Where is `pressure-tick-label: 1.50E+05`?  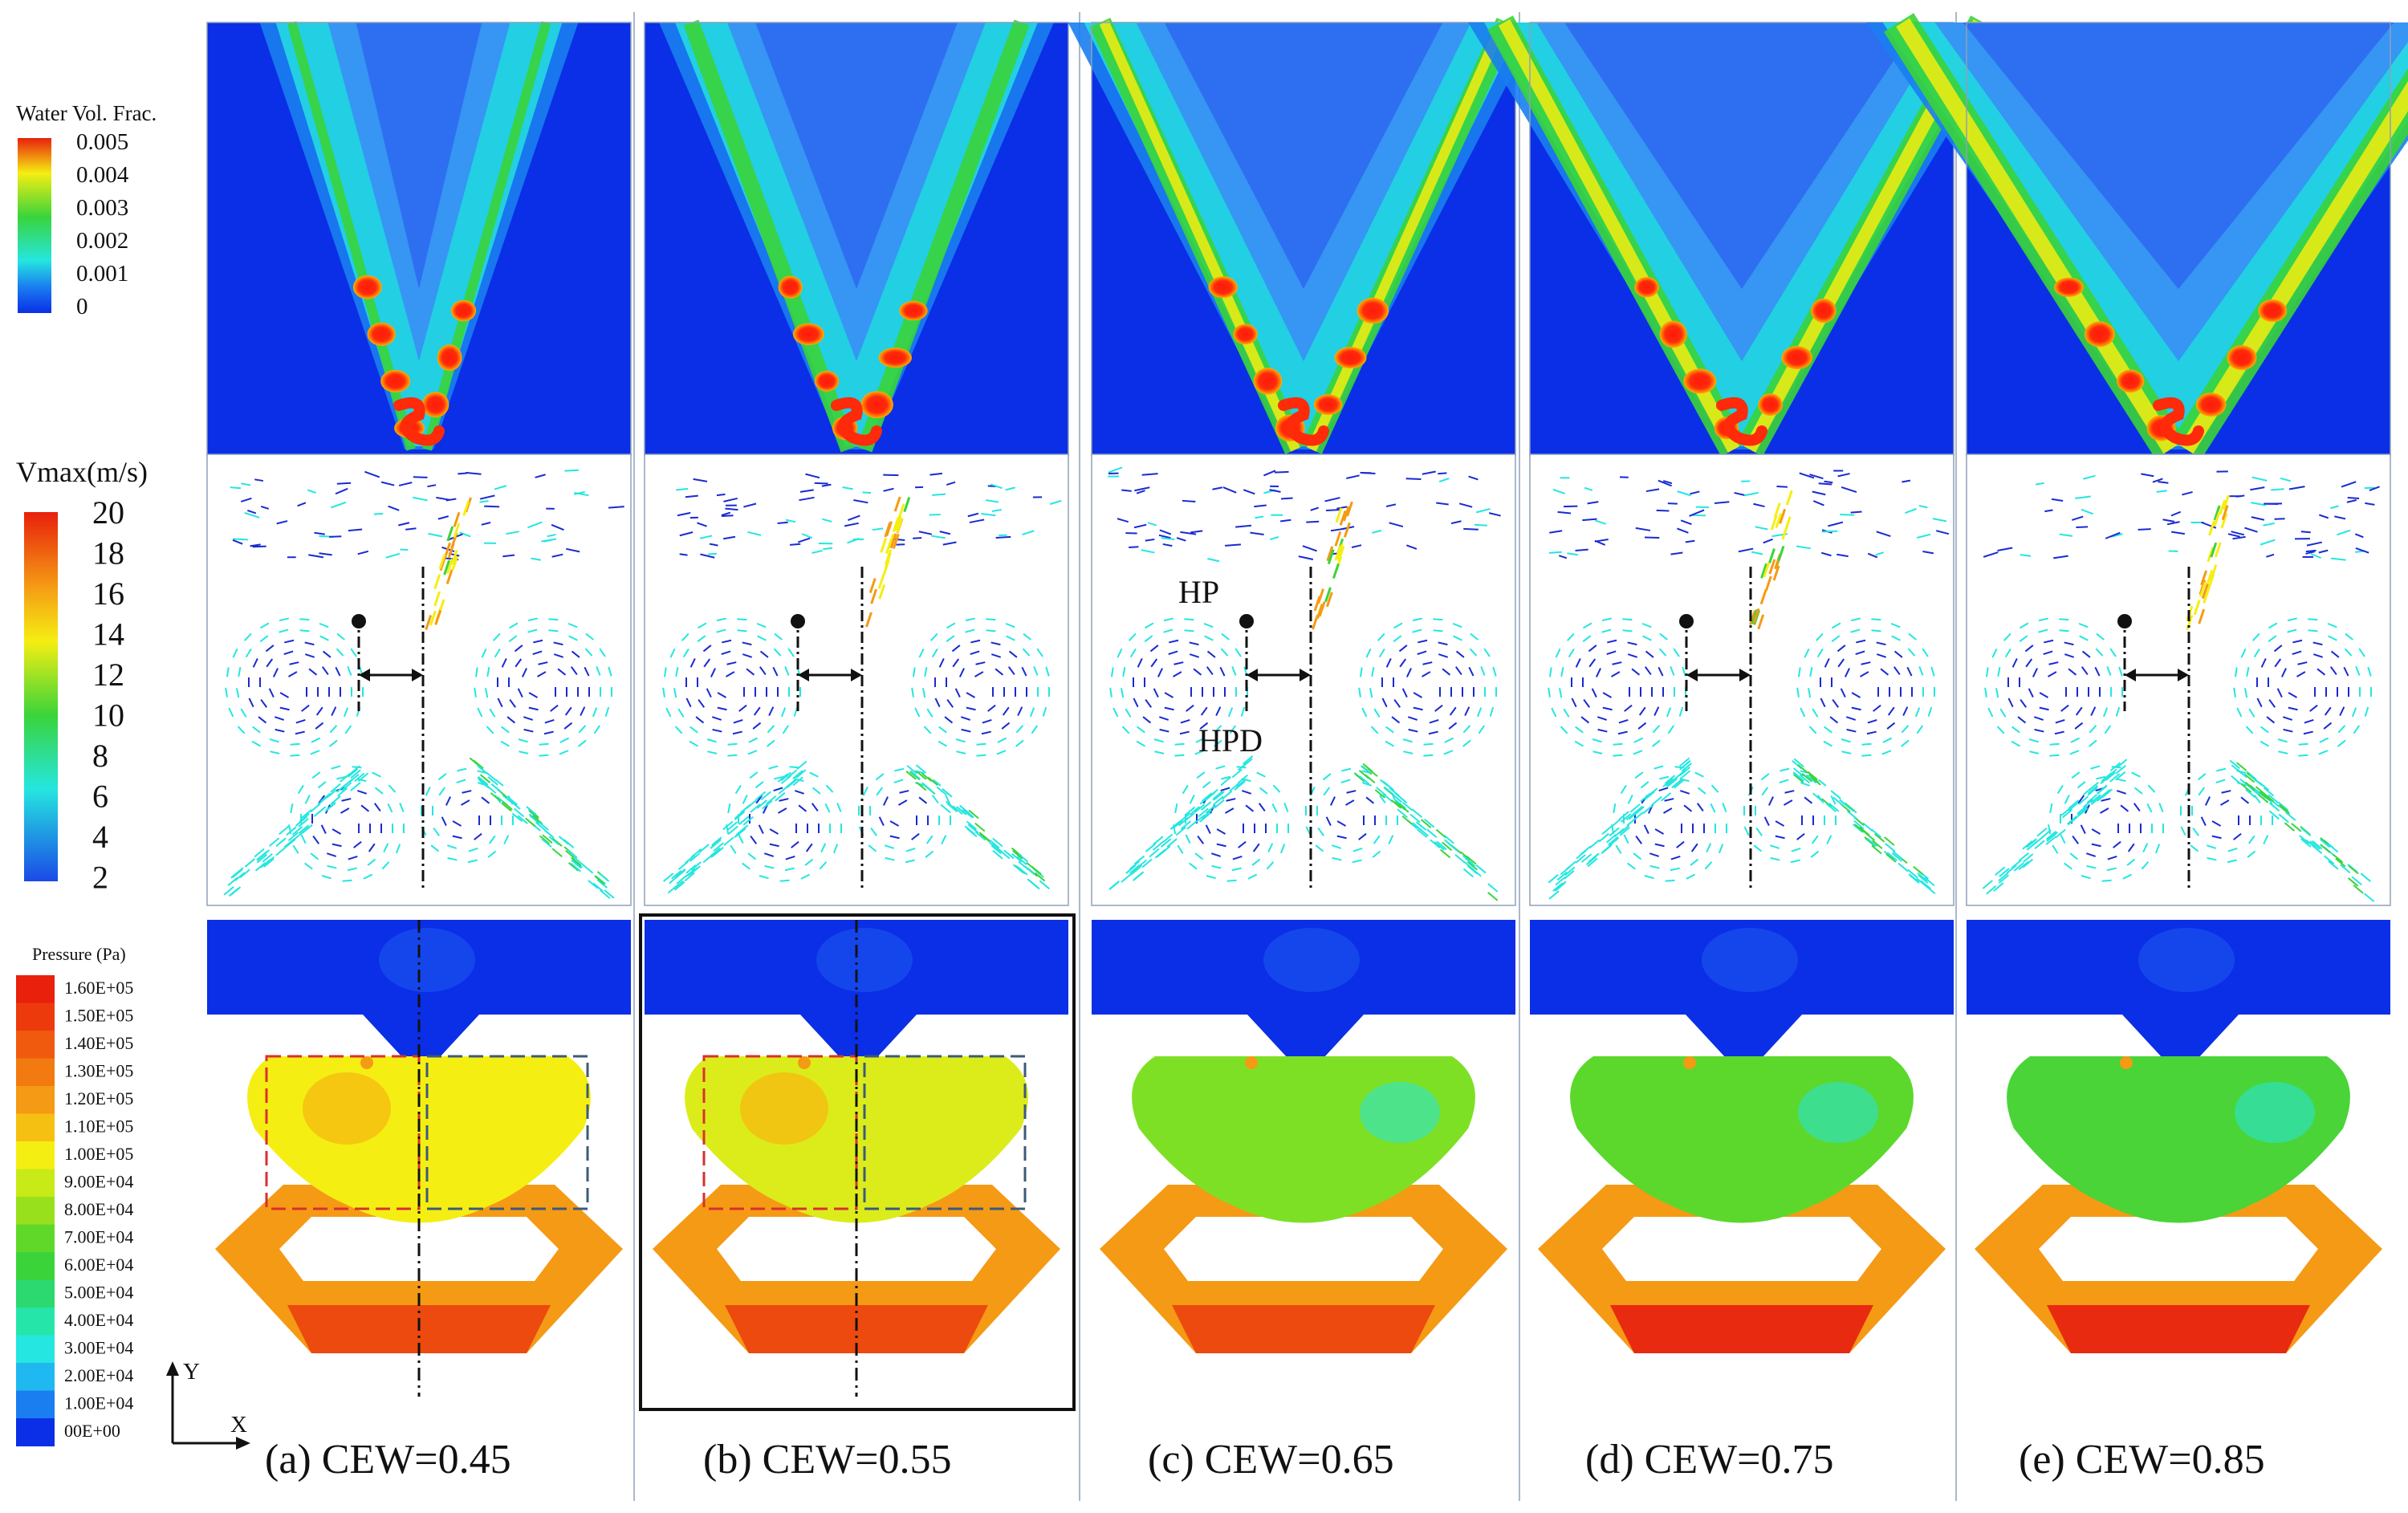
pressure-tick-label: 1.50E+05 is located at coordinates (98, 1016).